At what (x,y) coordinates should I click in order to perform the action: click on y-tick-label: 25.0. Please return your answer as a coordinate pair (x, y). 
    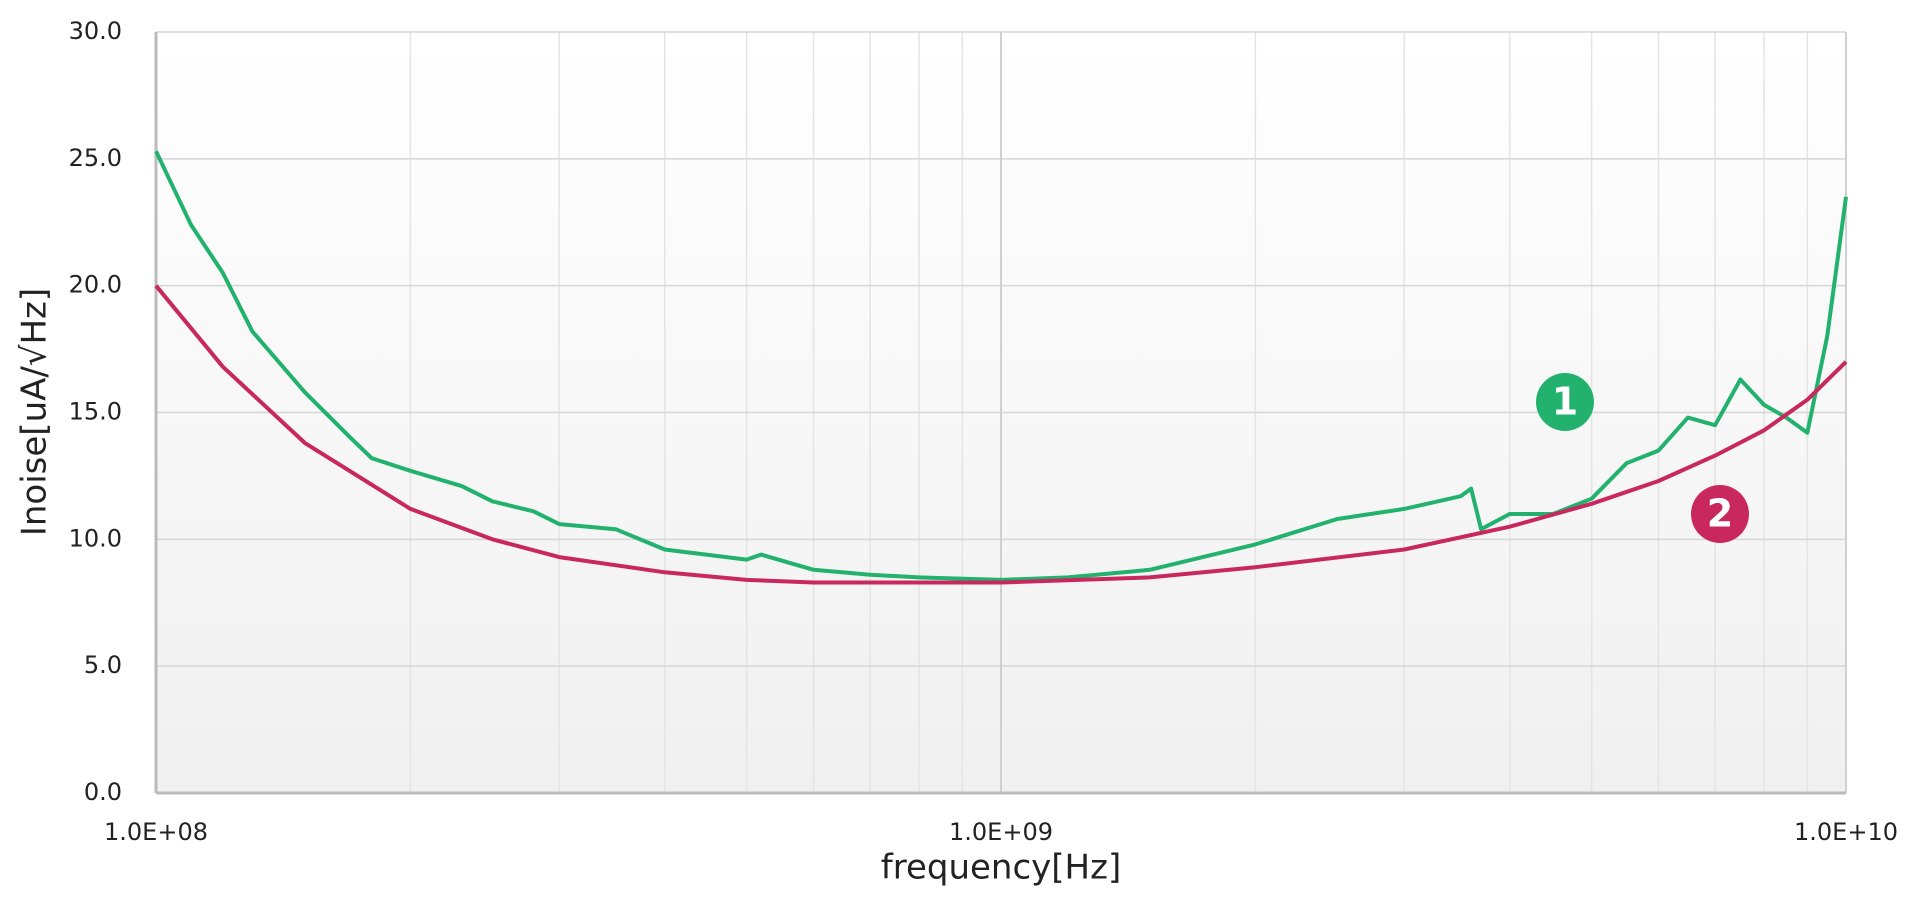
    Looking at the image, I should click on (95, 158).